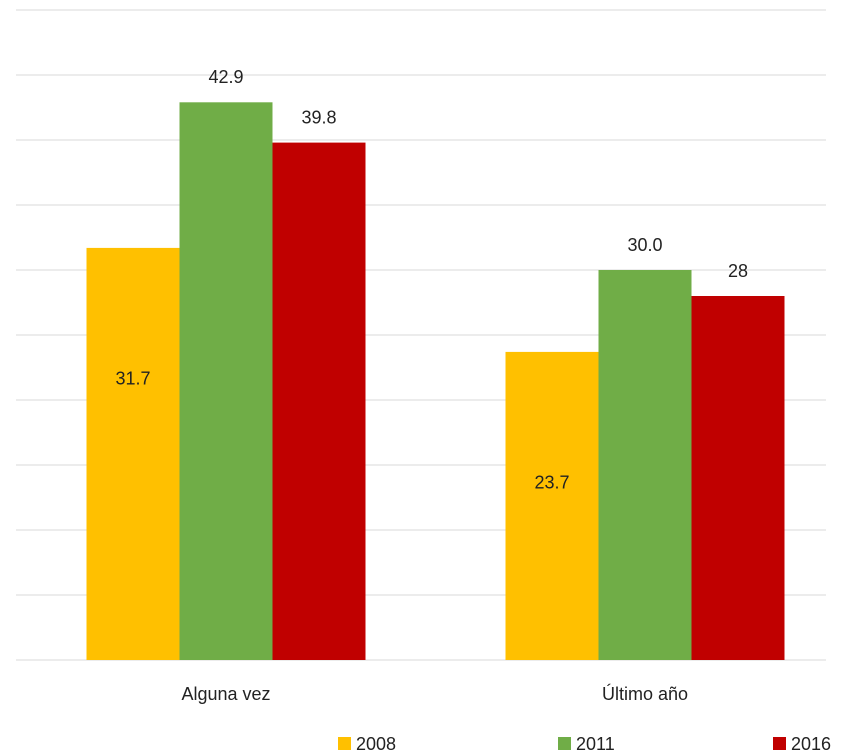 The image size is (842, 756). I want to click on data-label: 28, so click(738, 271).